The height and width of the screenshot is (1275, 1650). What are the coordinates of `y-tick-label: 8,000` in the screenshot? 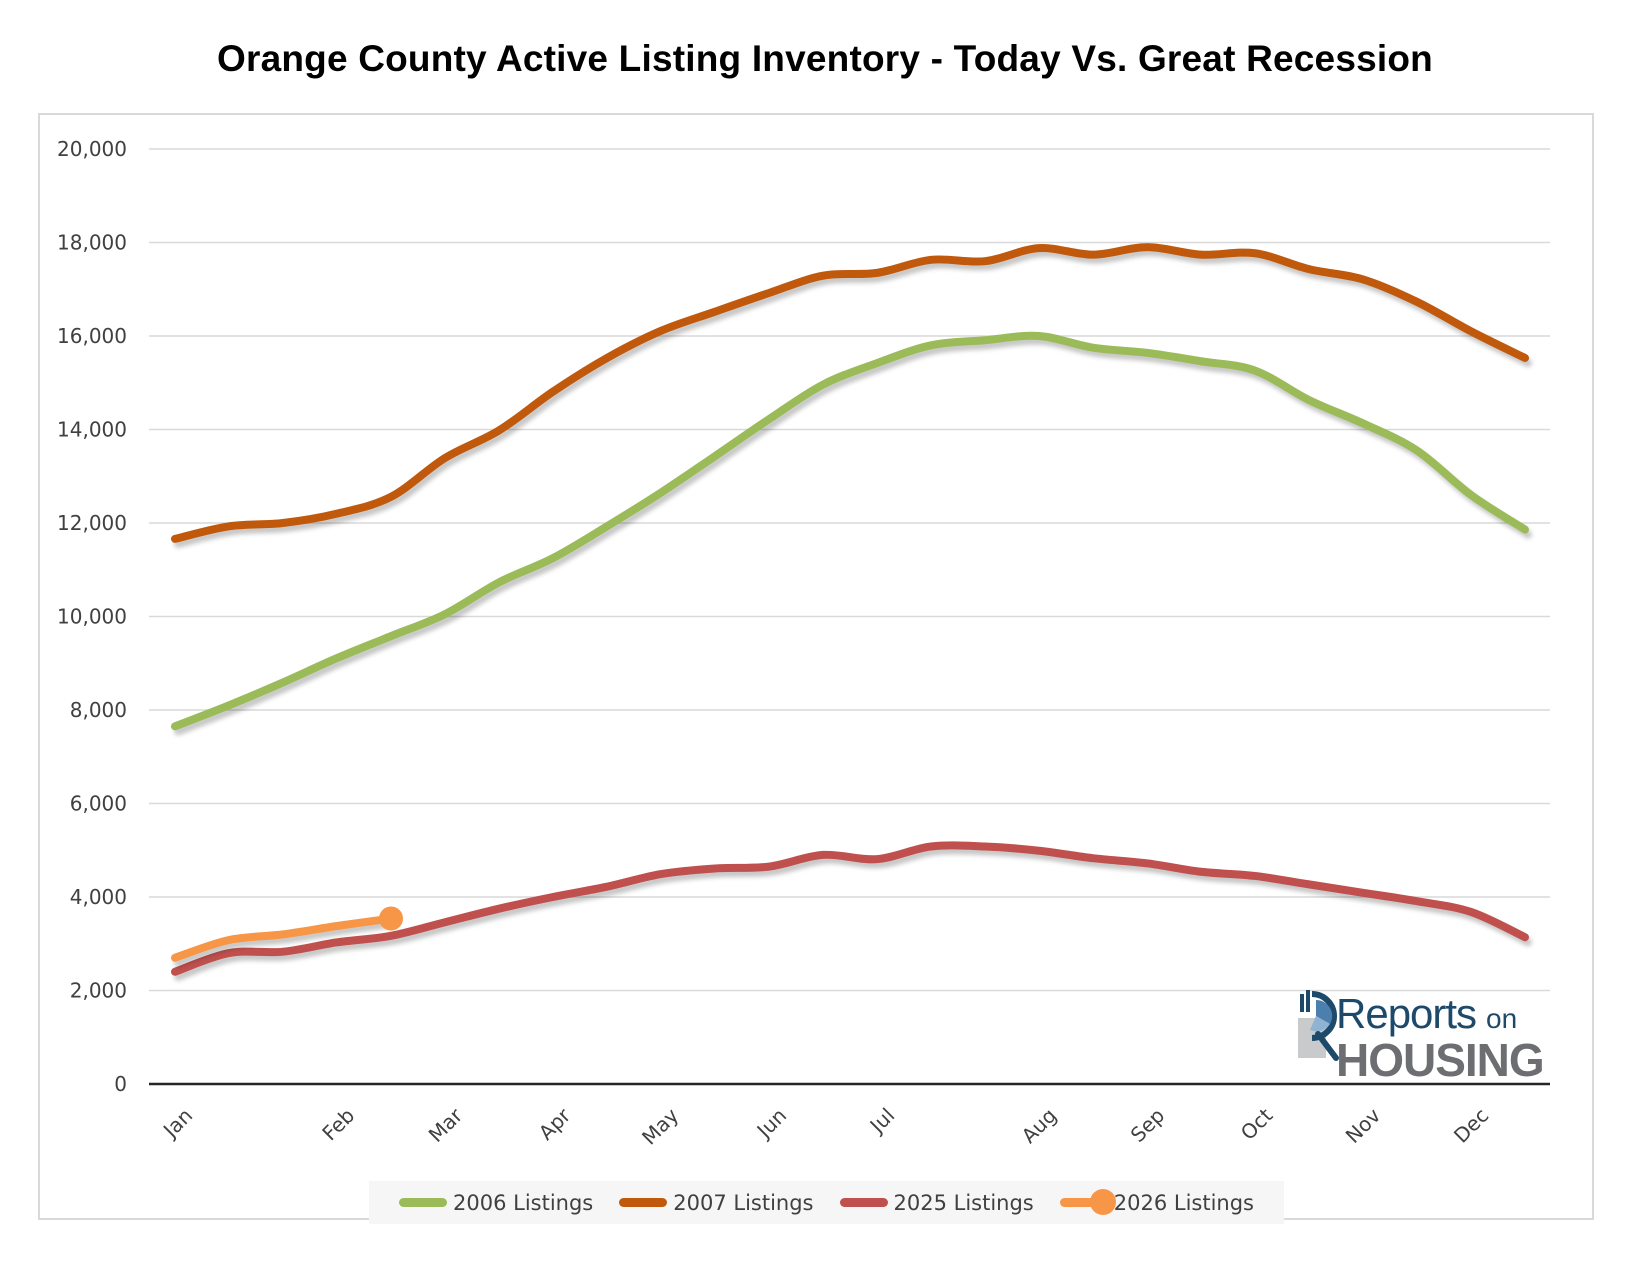 It's located at (98, 710).